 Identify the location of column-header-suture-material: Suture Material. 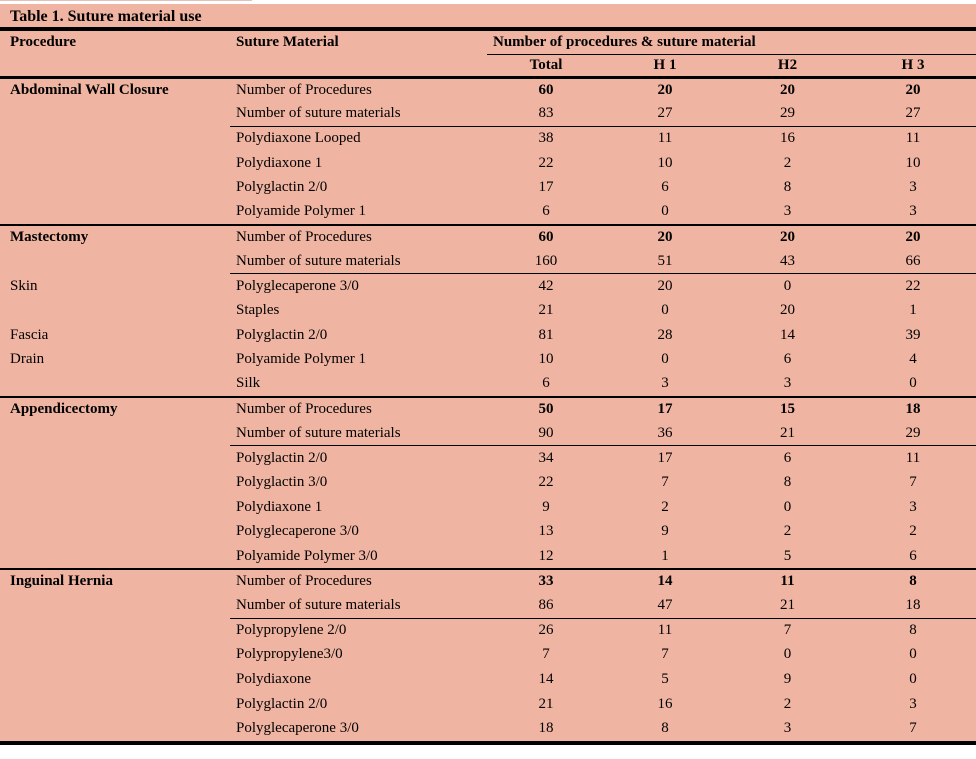
(358, 55).